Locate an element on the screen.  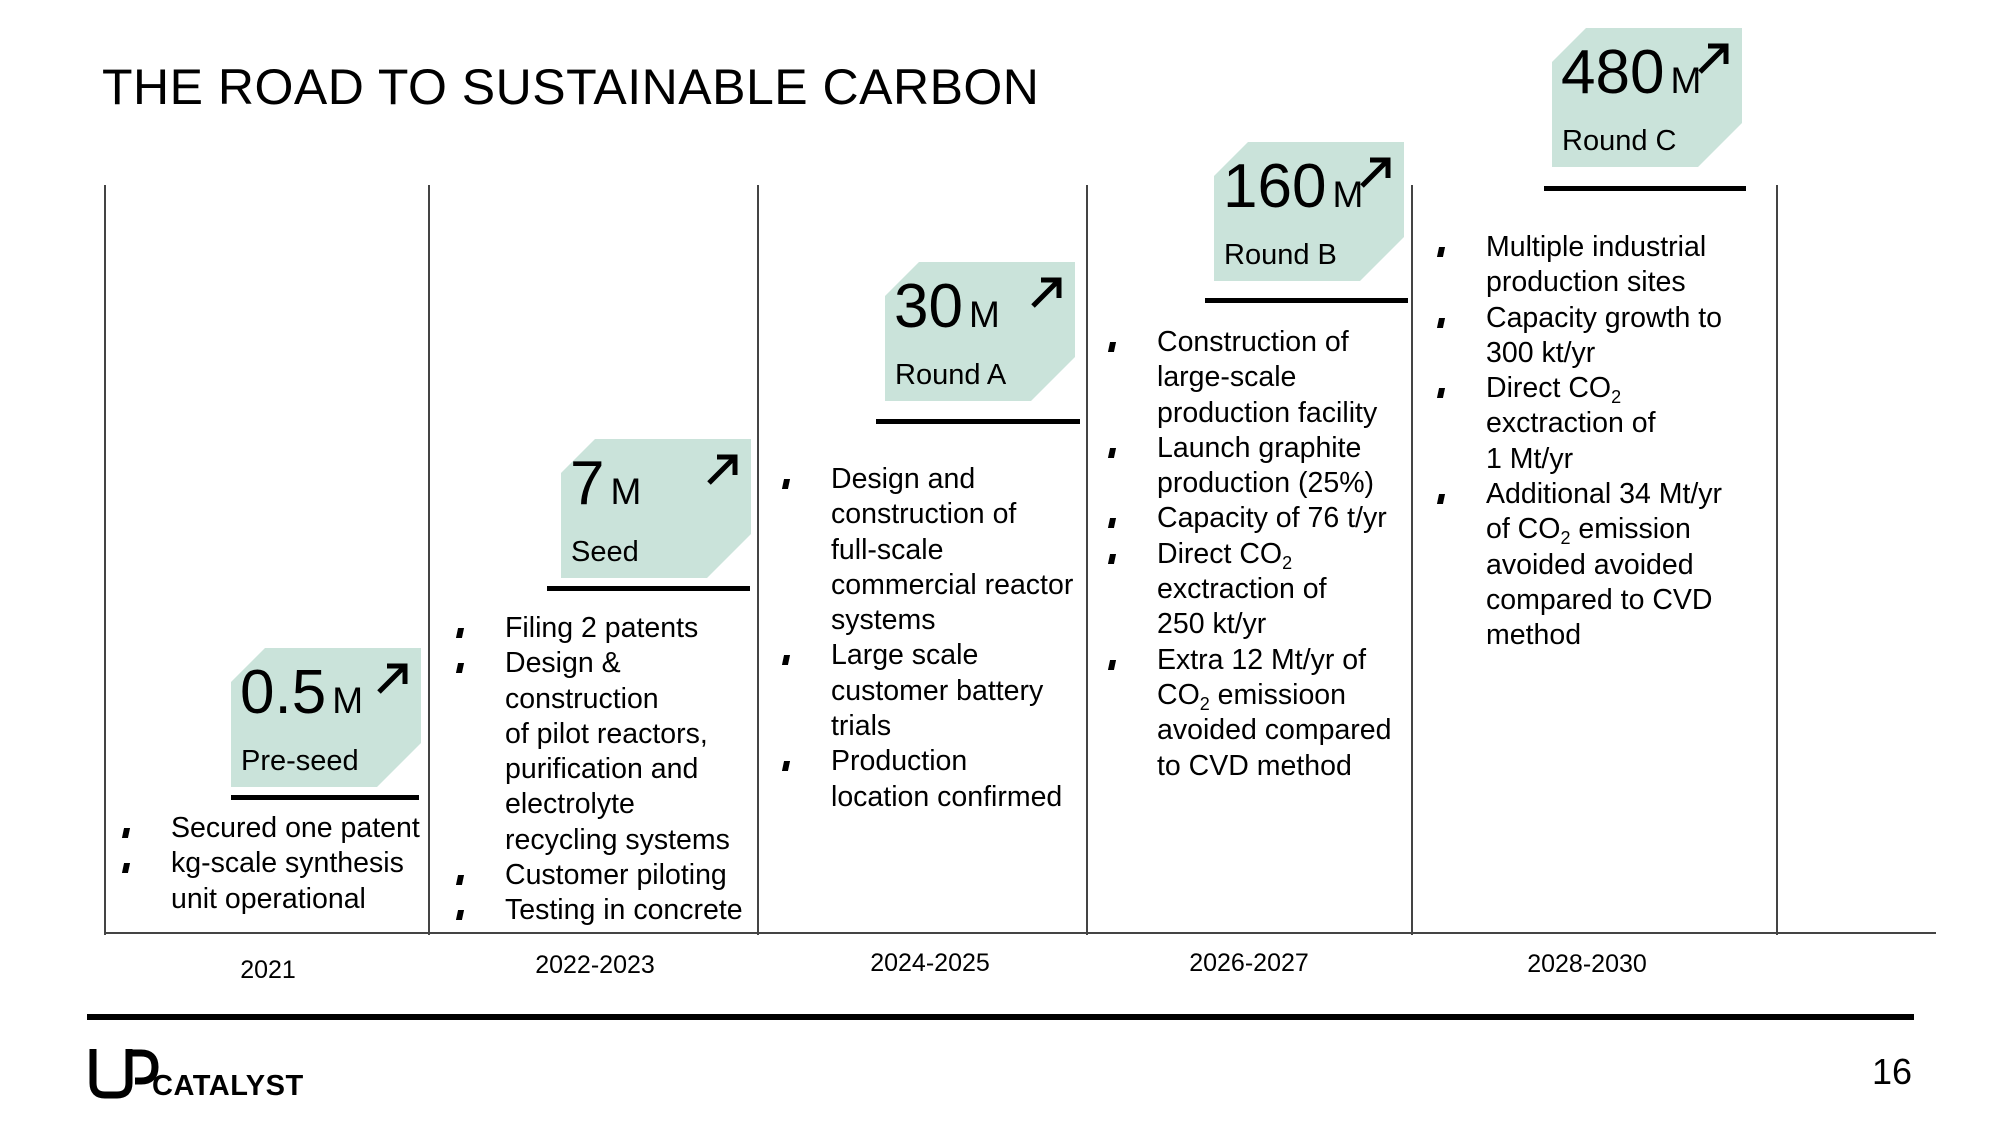
funding-amount: 0.5 M is located at coordinates (302, 692).